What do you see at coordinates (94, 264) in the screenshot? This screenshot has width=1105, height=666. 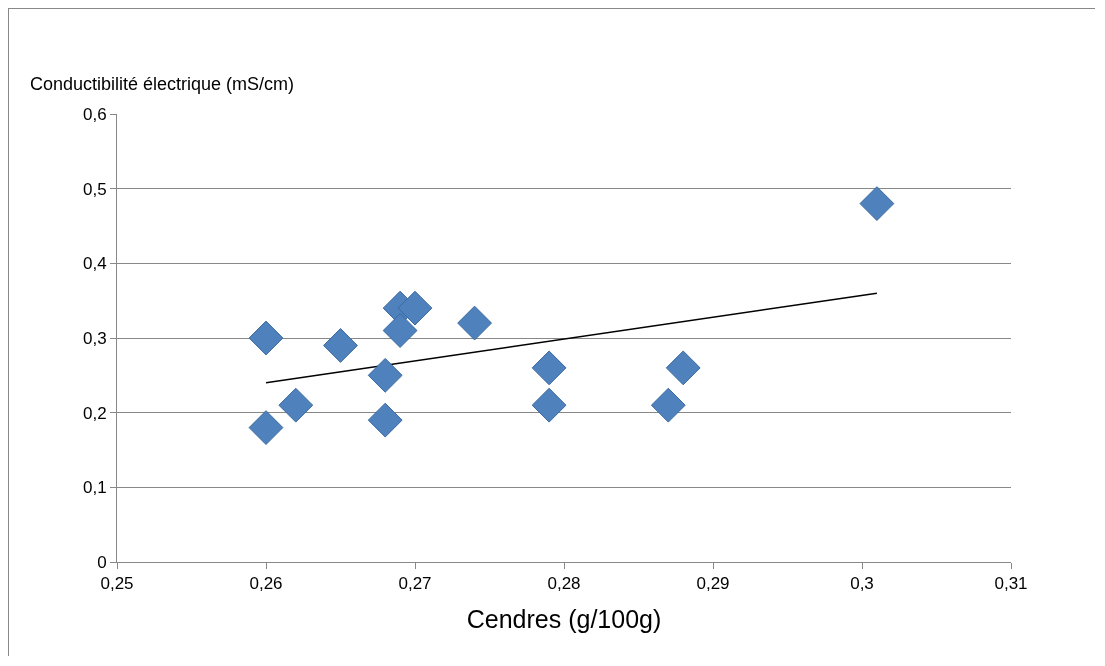 I see `y-tick-label: 0,4` at bounding box center [94, 264].